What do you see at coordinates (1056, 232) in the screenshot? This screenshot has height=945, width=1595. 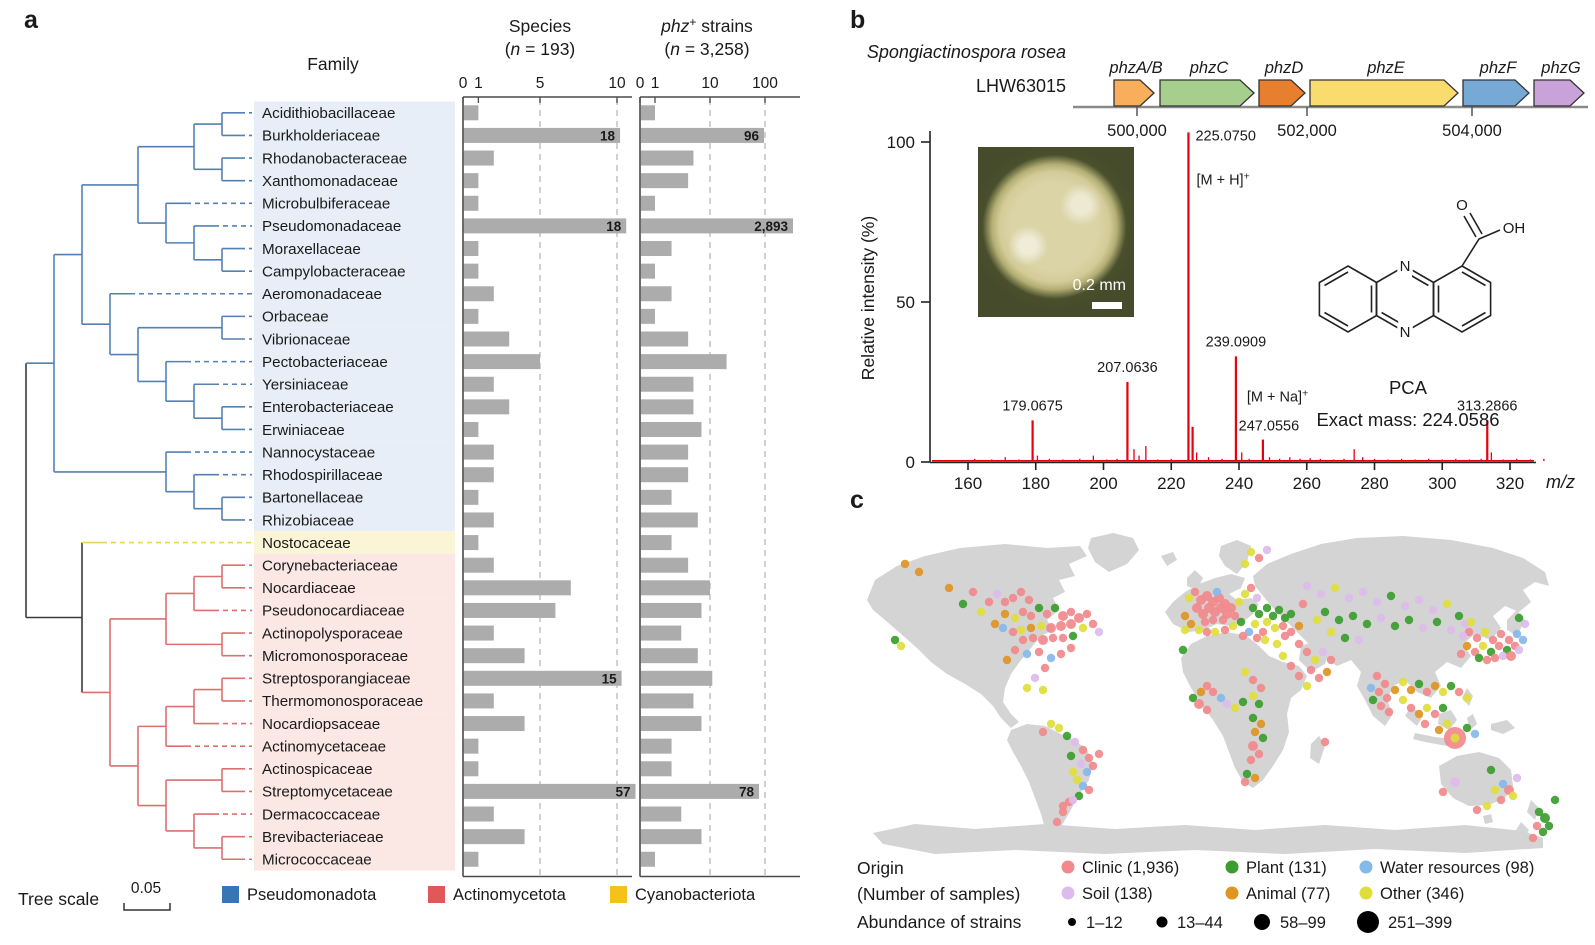 I see `colony-photo: 0.2 mm` at bounding box center [1056, 232].